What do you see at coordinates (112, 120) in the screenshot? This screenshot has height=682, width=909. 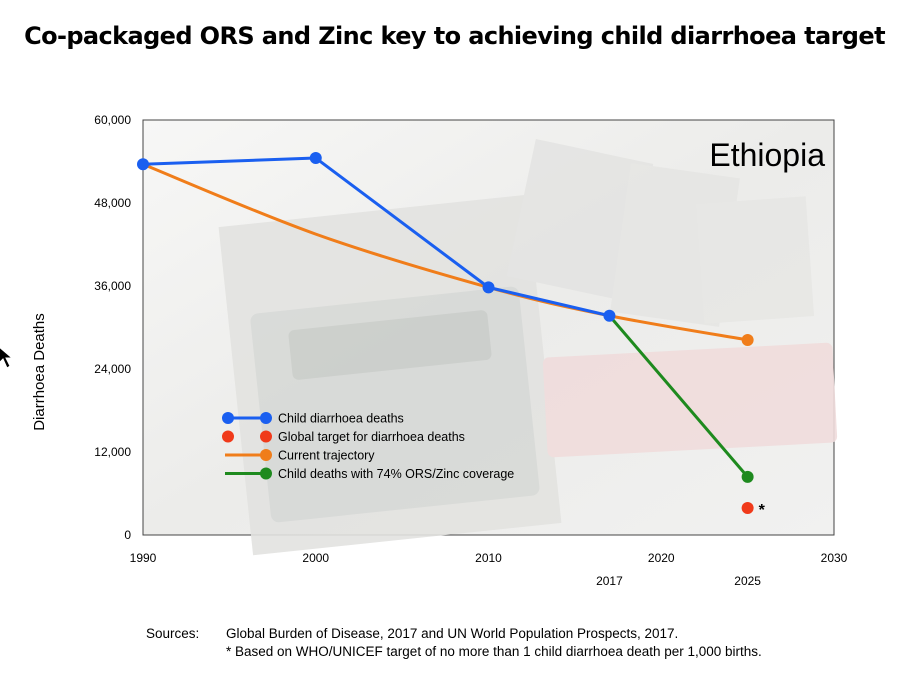 I see `y-tick-label: 60,000` at bounding box center [112, 120].